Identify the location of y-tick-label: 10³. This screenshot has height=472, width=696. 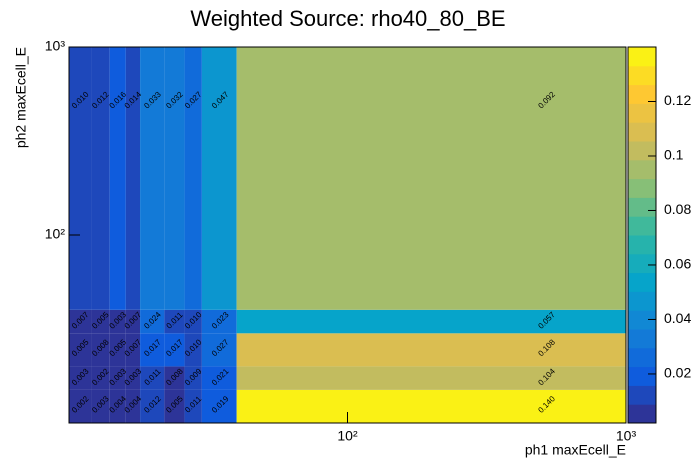
(55, 46).